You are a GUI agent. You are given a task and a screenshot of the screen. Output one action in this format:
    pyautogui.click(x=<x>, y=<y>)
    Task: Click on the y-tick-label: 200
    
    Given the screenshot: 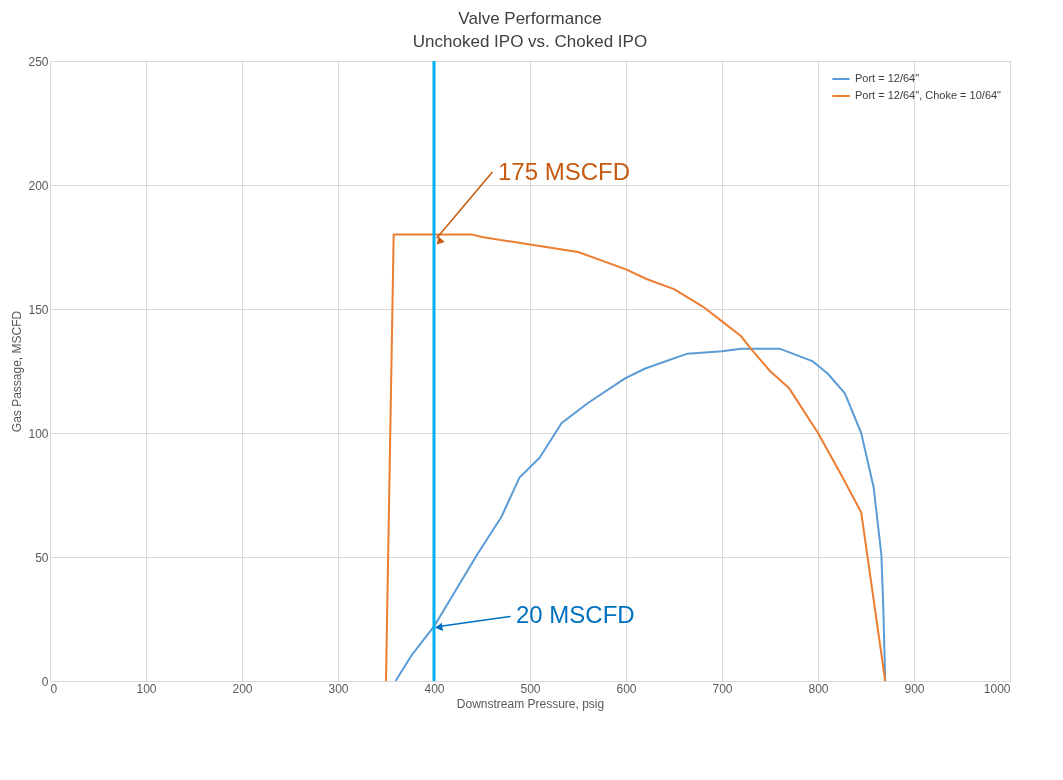 What is the action you would take?
    pyautogui.click(x=38, y=185)
    